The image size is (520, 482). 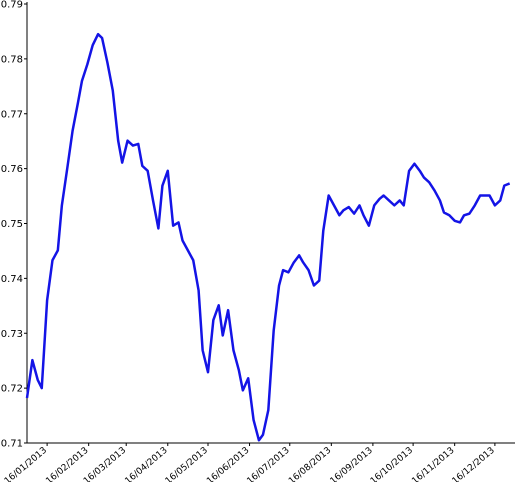 I want to click on x-tick-label: 16/07/2013, so click(x=269, y=464).